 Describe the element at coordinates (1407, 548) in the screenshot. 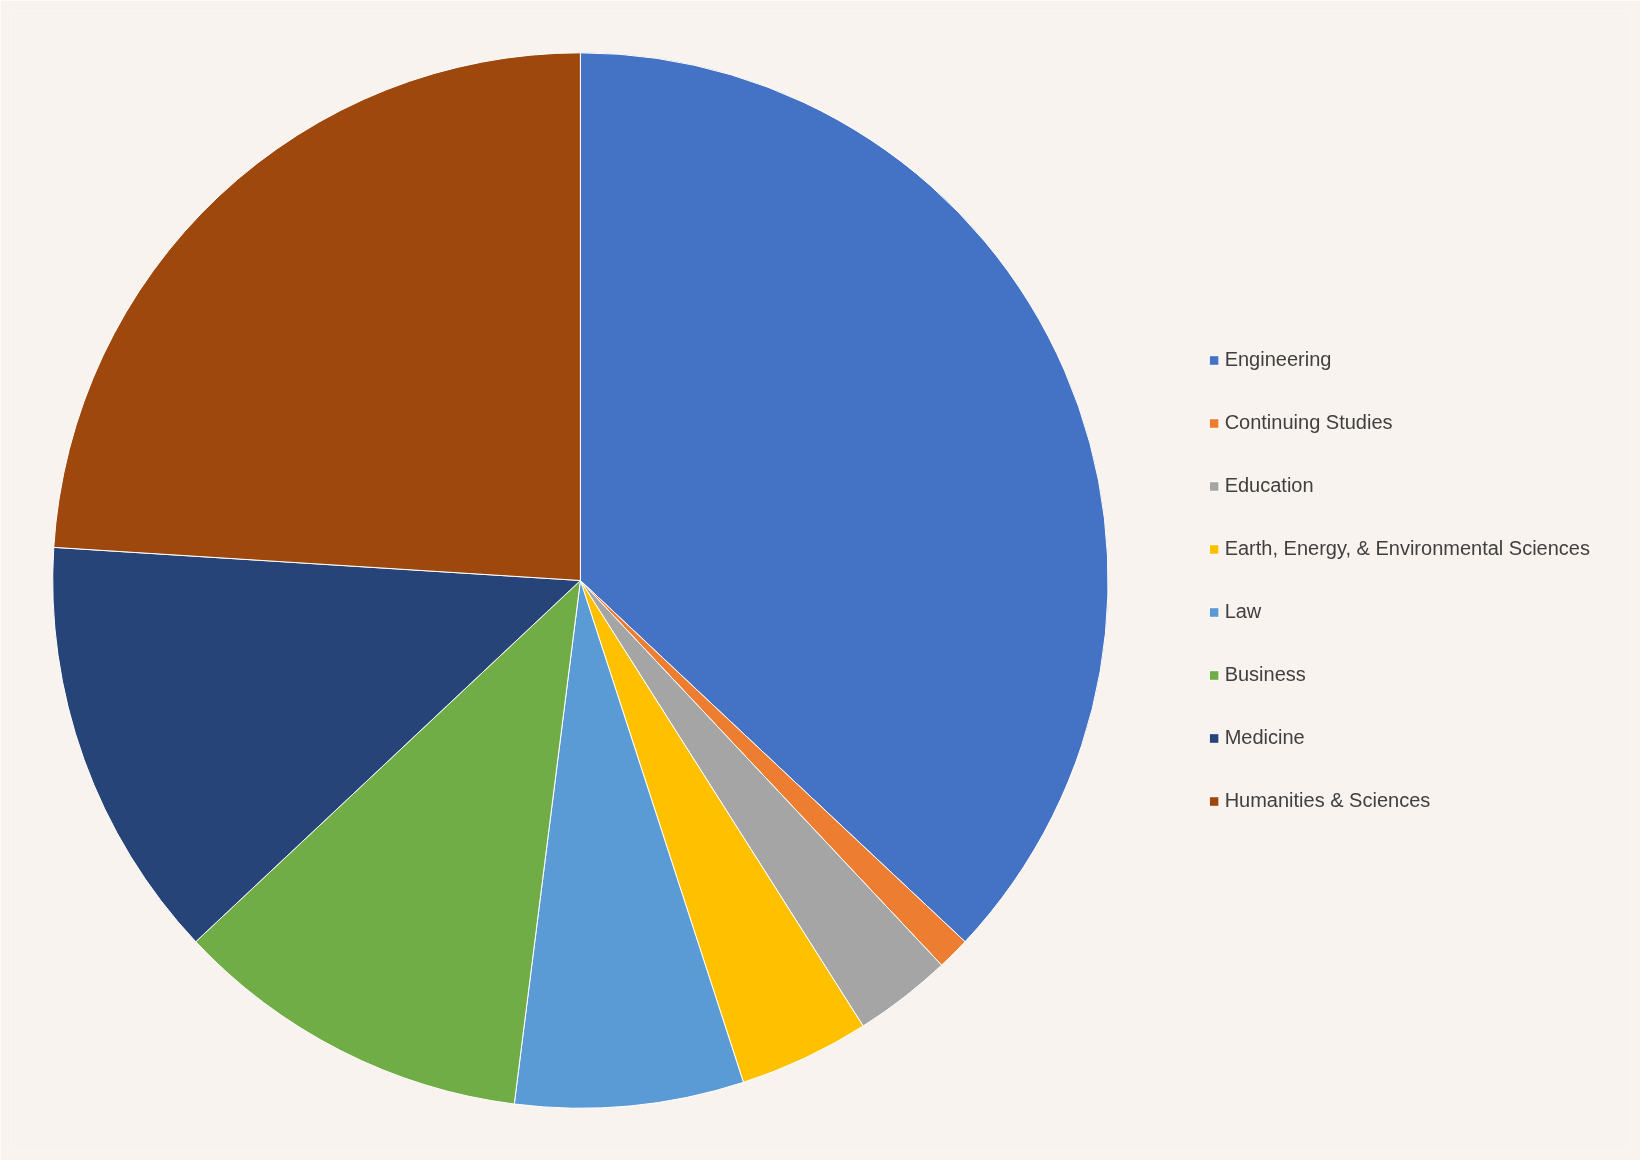

I see `legend-label: Earth, Energy, & Environmental Sciences` at that location.